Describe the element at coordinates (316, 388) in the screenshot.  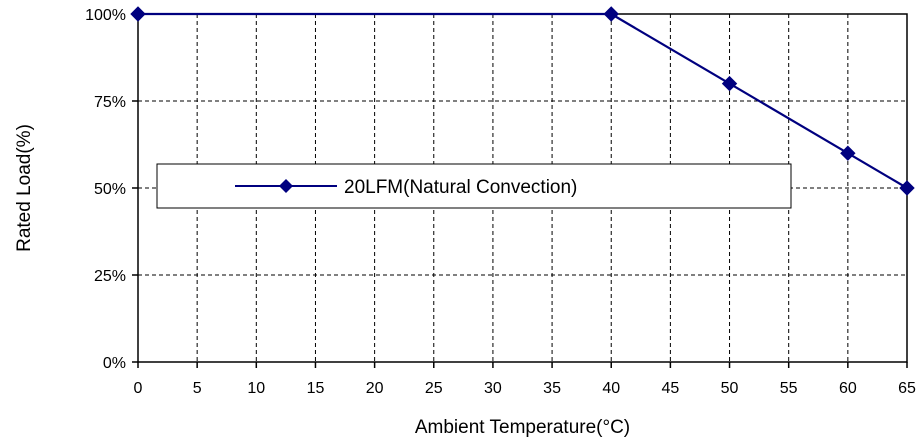
I see `x-tick-label: 15` at that location.